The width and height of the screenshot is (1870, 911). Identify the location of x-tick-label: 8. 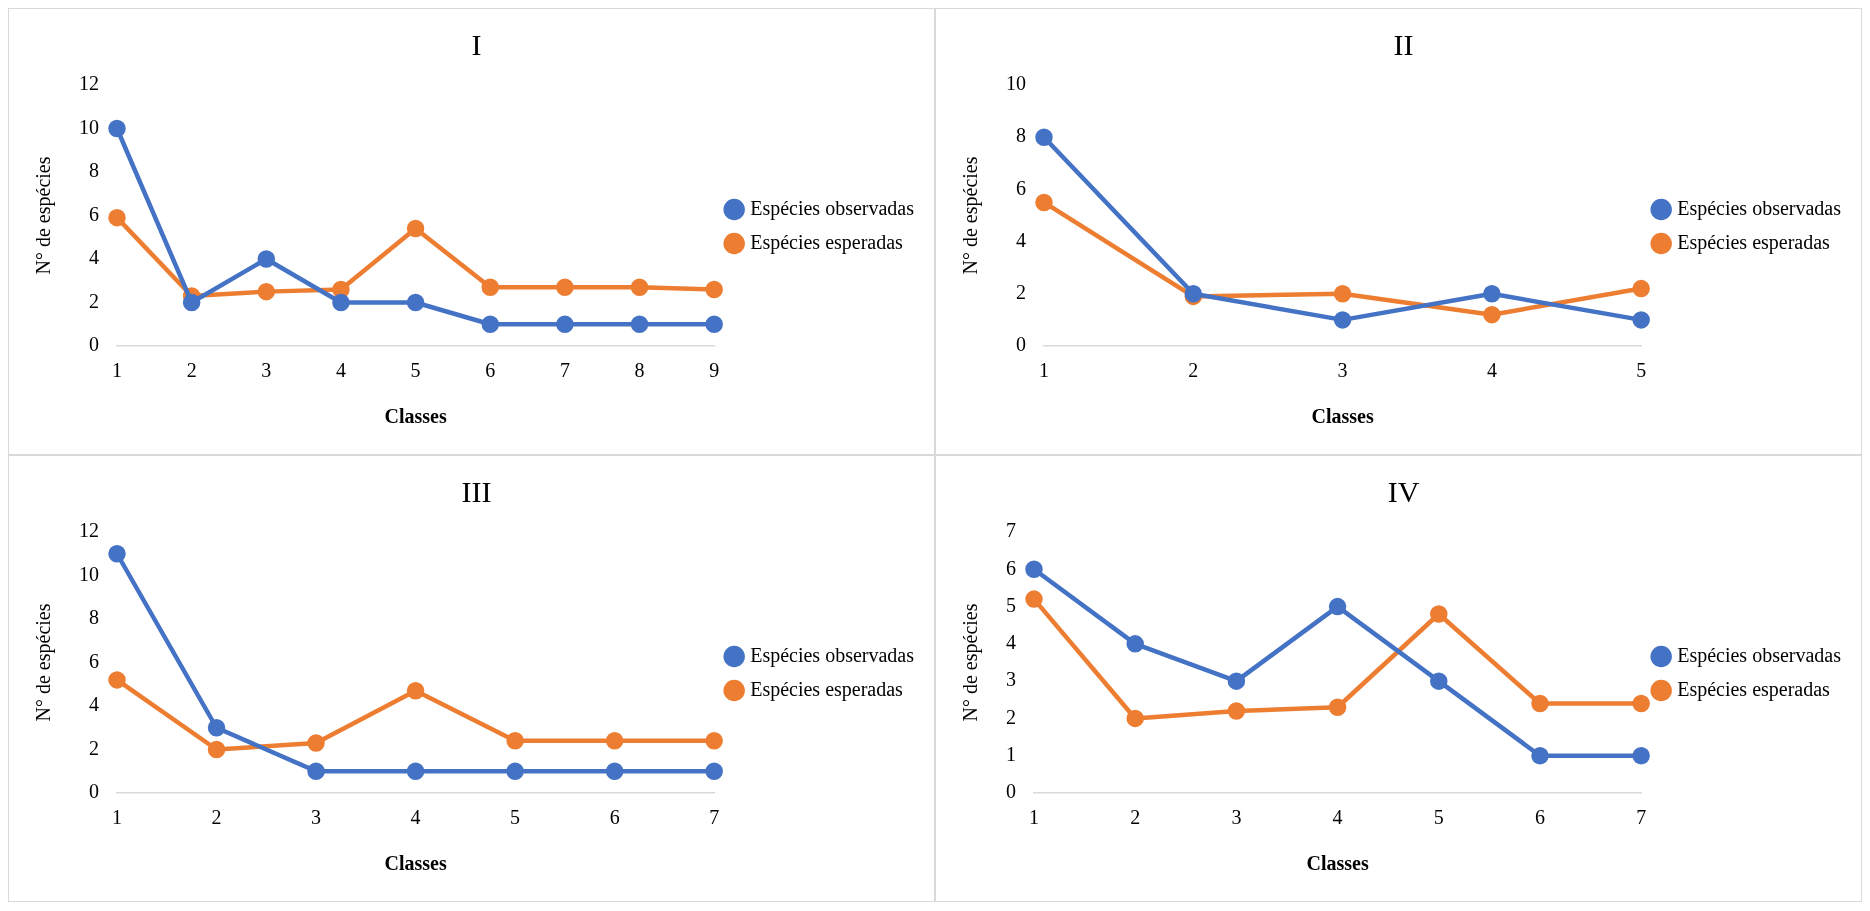
(639, 370).